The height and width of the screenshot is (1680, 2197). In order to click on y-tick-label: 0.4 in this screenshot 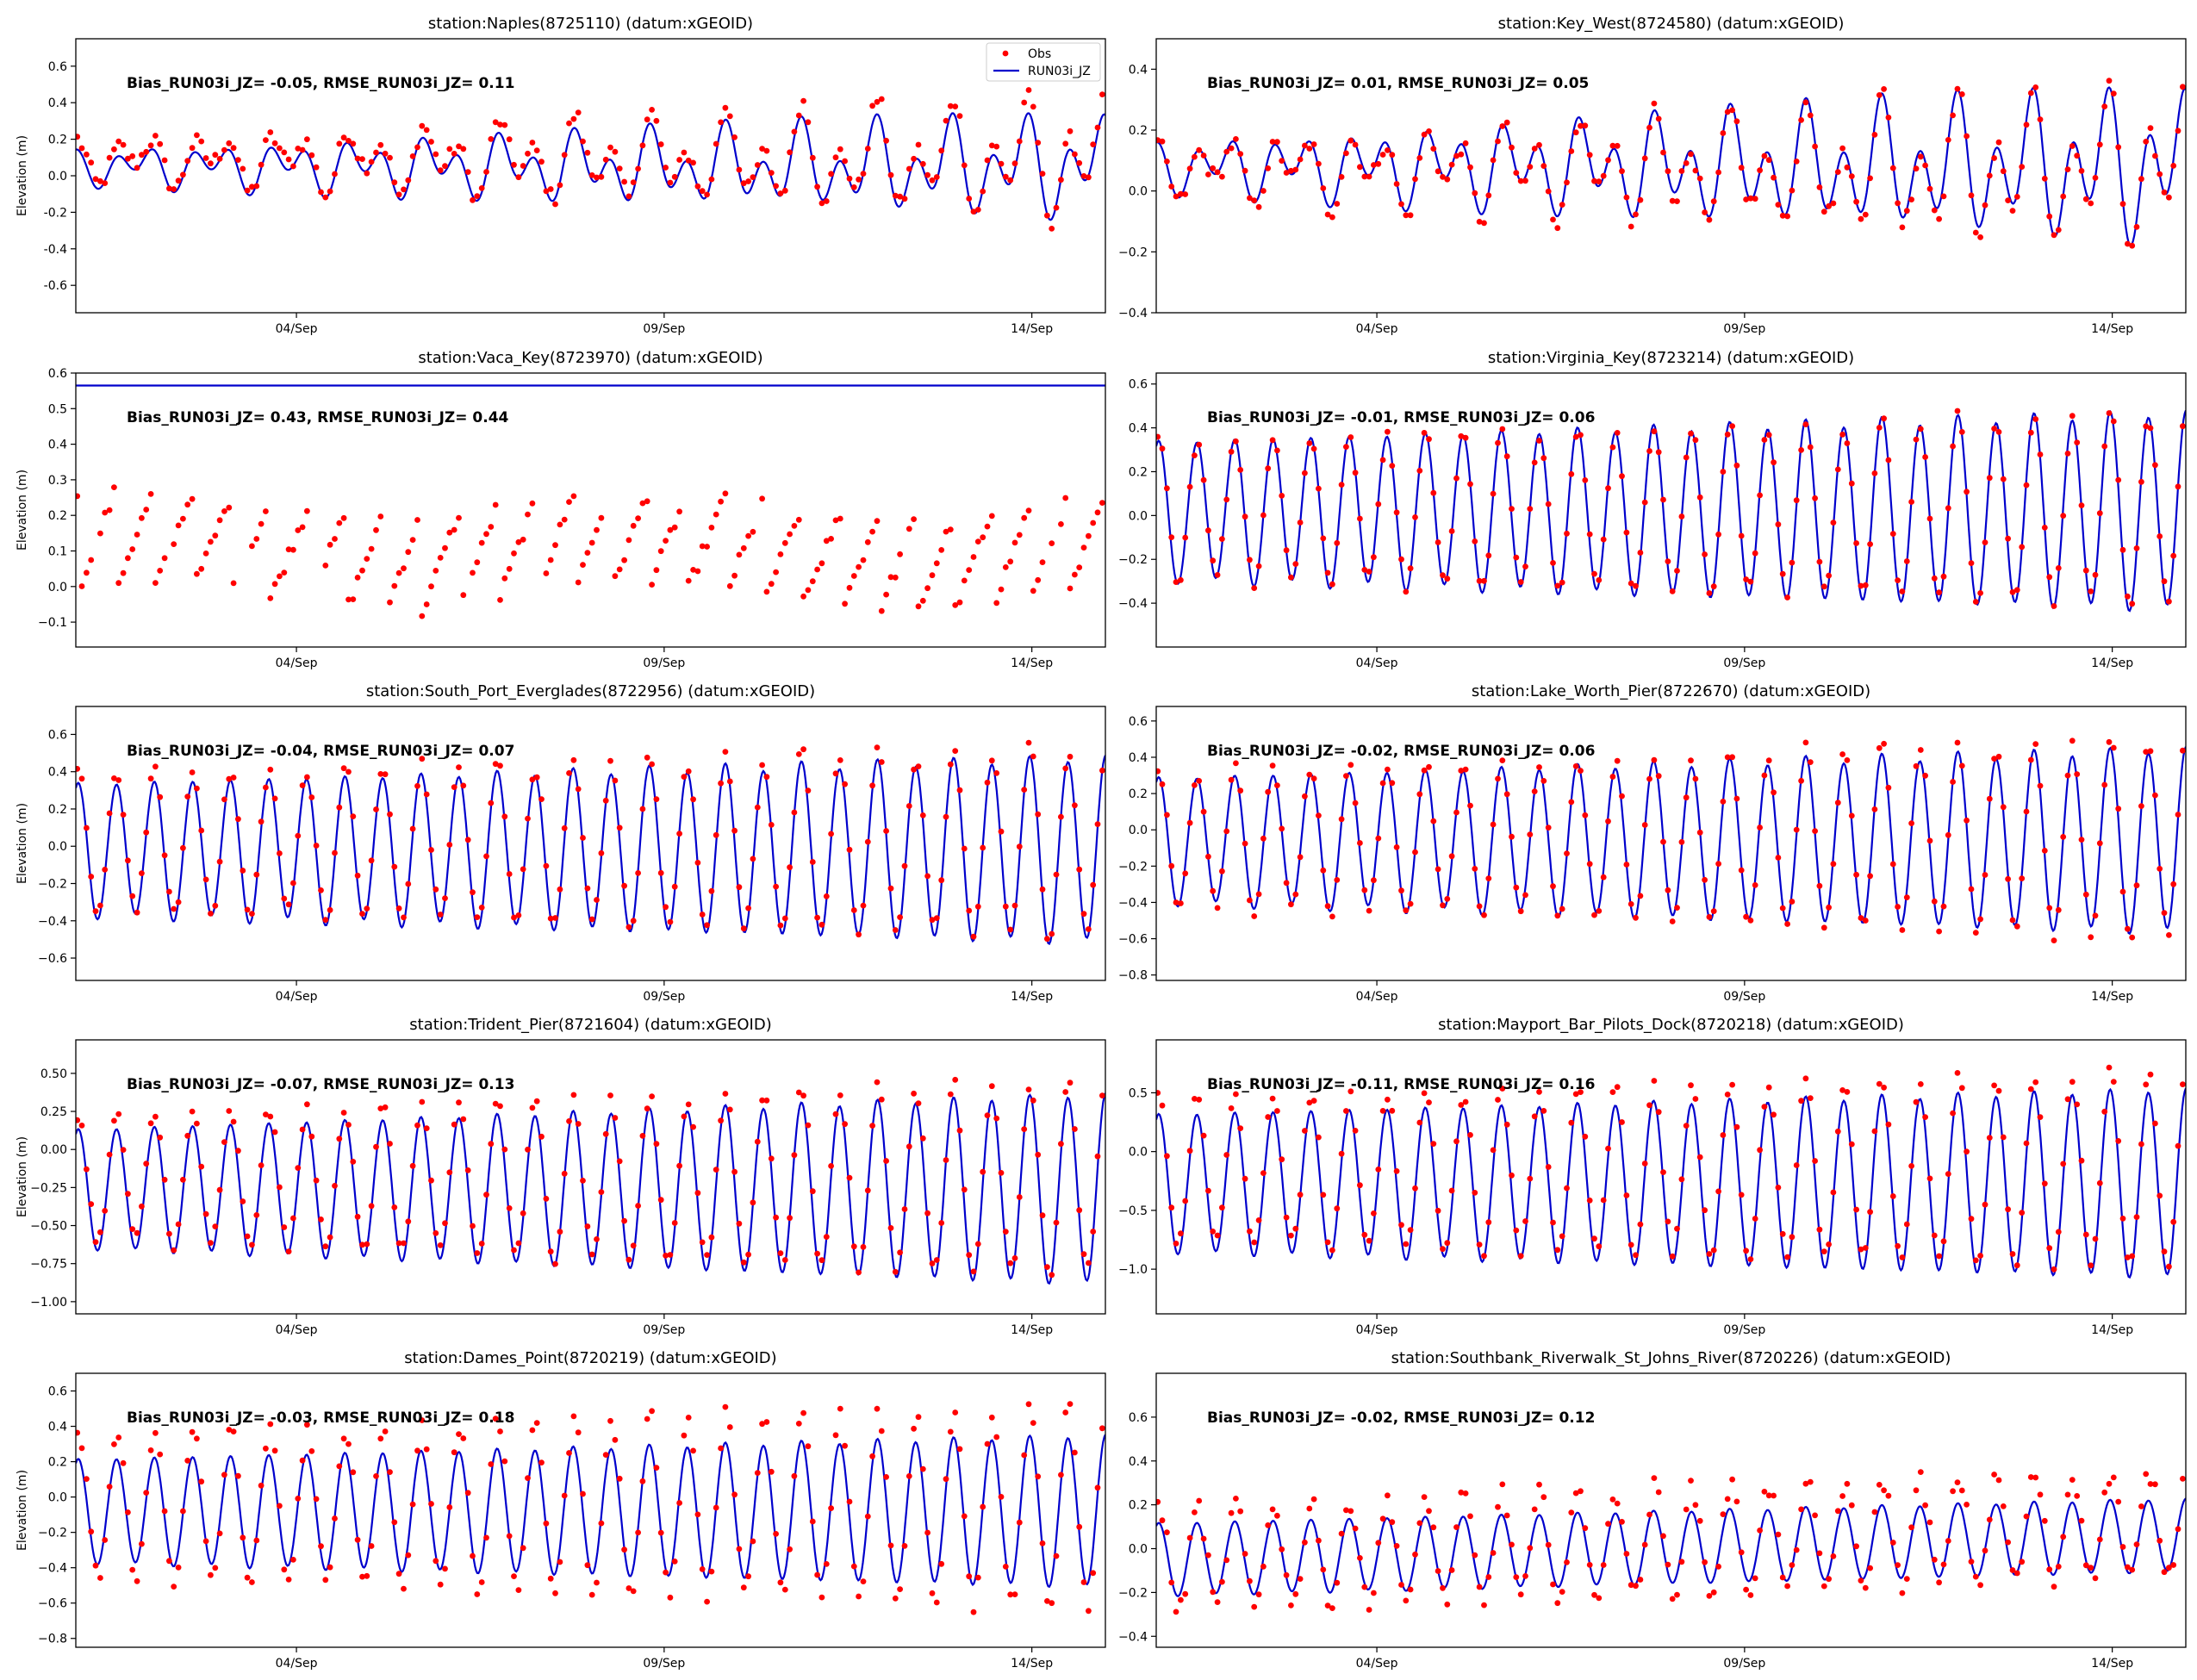, I will do `click(58, 773)`.